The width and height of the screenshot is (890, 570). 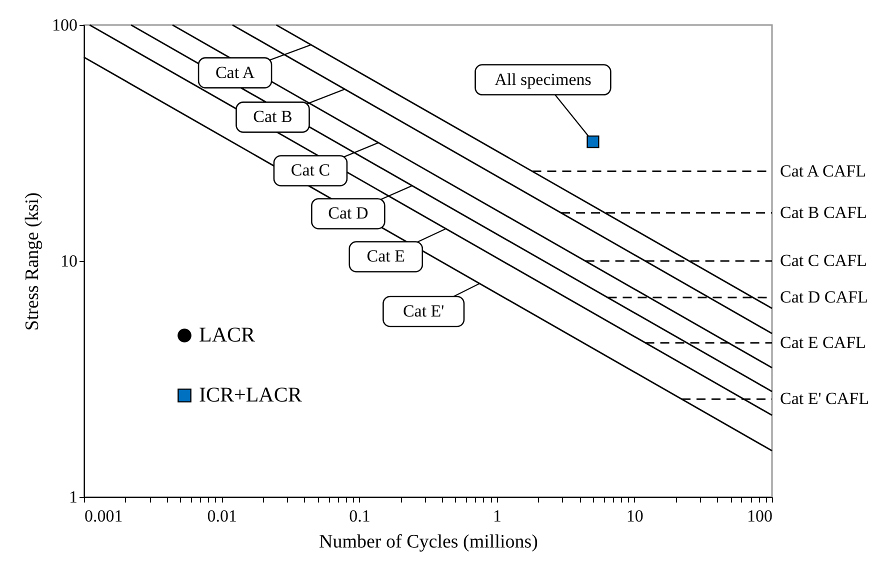 I want to click on series-label: Cat E CAFL, so click(x=823, y=342).